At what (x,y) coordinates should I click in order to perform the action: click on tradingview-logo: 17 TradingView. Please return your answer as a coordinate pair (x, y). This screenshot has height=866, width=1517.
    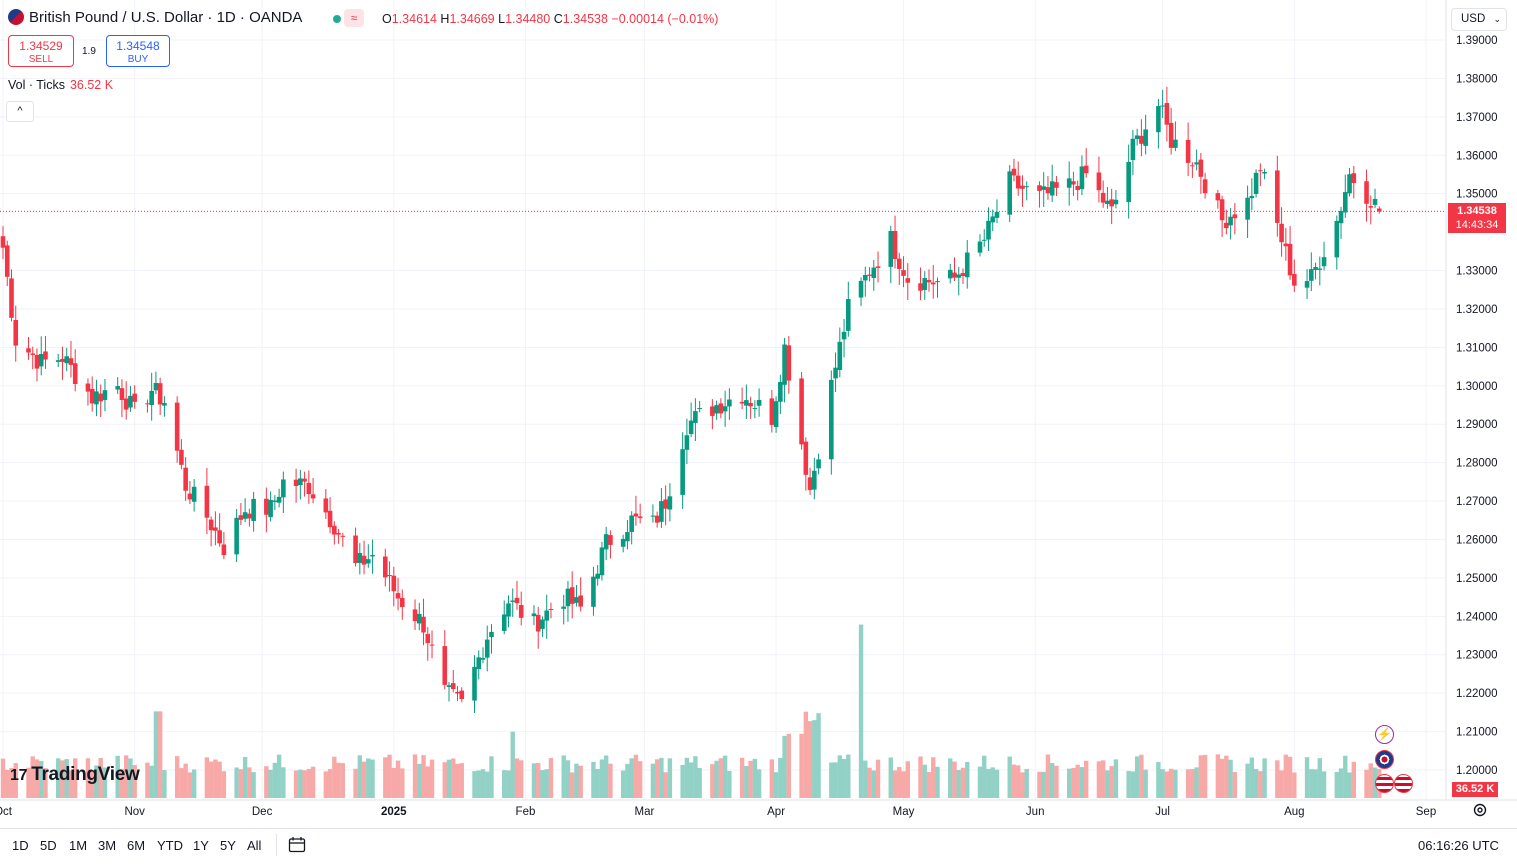
    Looking at the image, I should click on (75, 774).